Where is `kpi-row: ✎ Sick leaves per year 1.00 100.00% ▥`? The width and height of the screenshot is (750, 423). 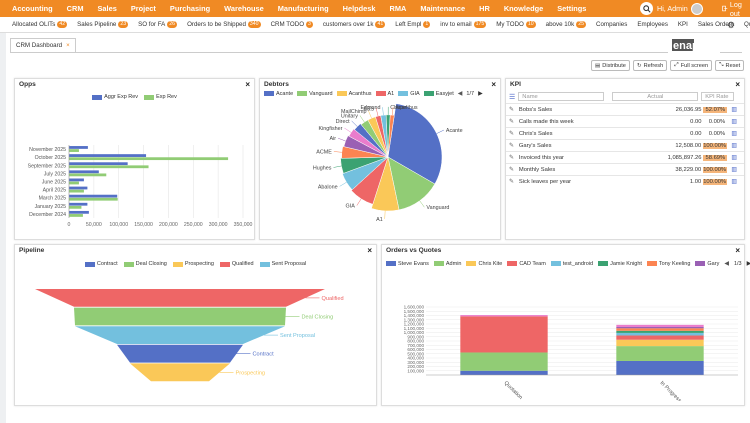
kpi-row: ✎ Sick leaves per year 1.00 100.00% ▥ is located at coordinates (625, 181).